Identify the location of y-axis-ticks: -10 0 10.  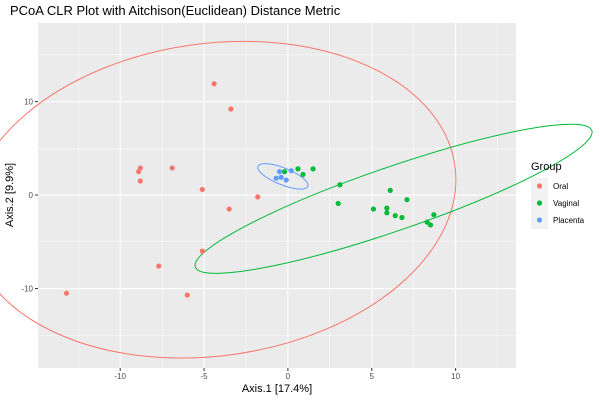
(29, 196).